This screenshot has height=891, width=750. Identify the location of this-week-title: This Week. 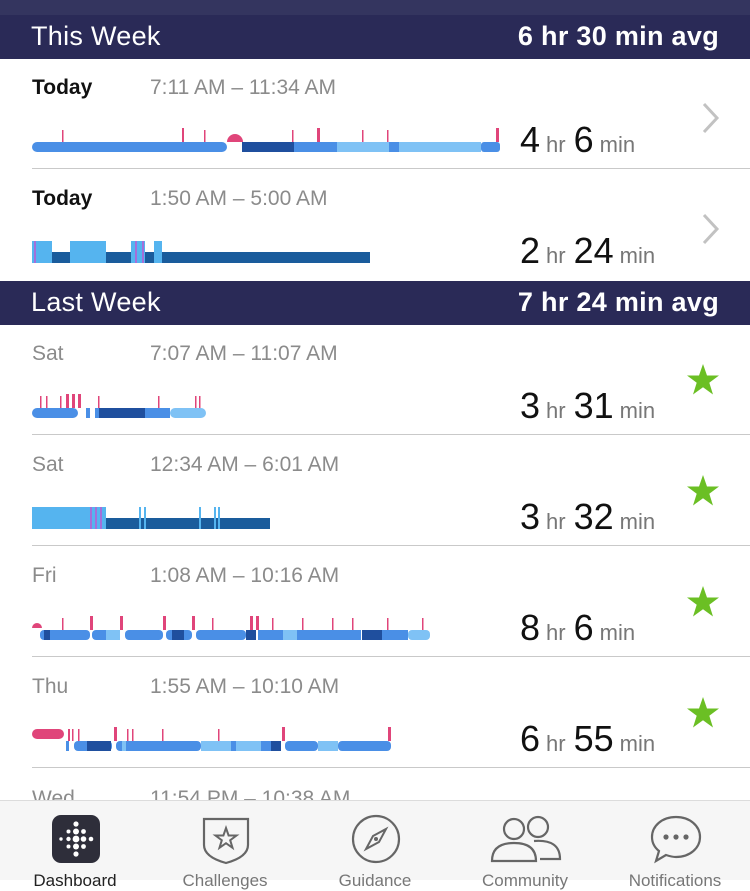
(96, 36).